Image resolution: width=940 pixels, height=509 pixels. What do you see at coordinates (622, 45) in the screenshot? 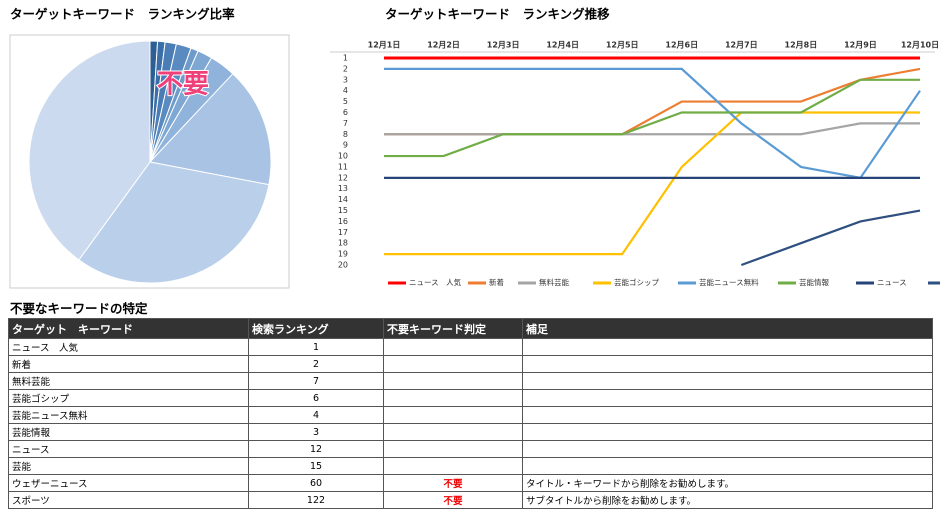
I see `x-tick-label: 12月5日` at bounding box center [622, 45].